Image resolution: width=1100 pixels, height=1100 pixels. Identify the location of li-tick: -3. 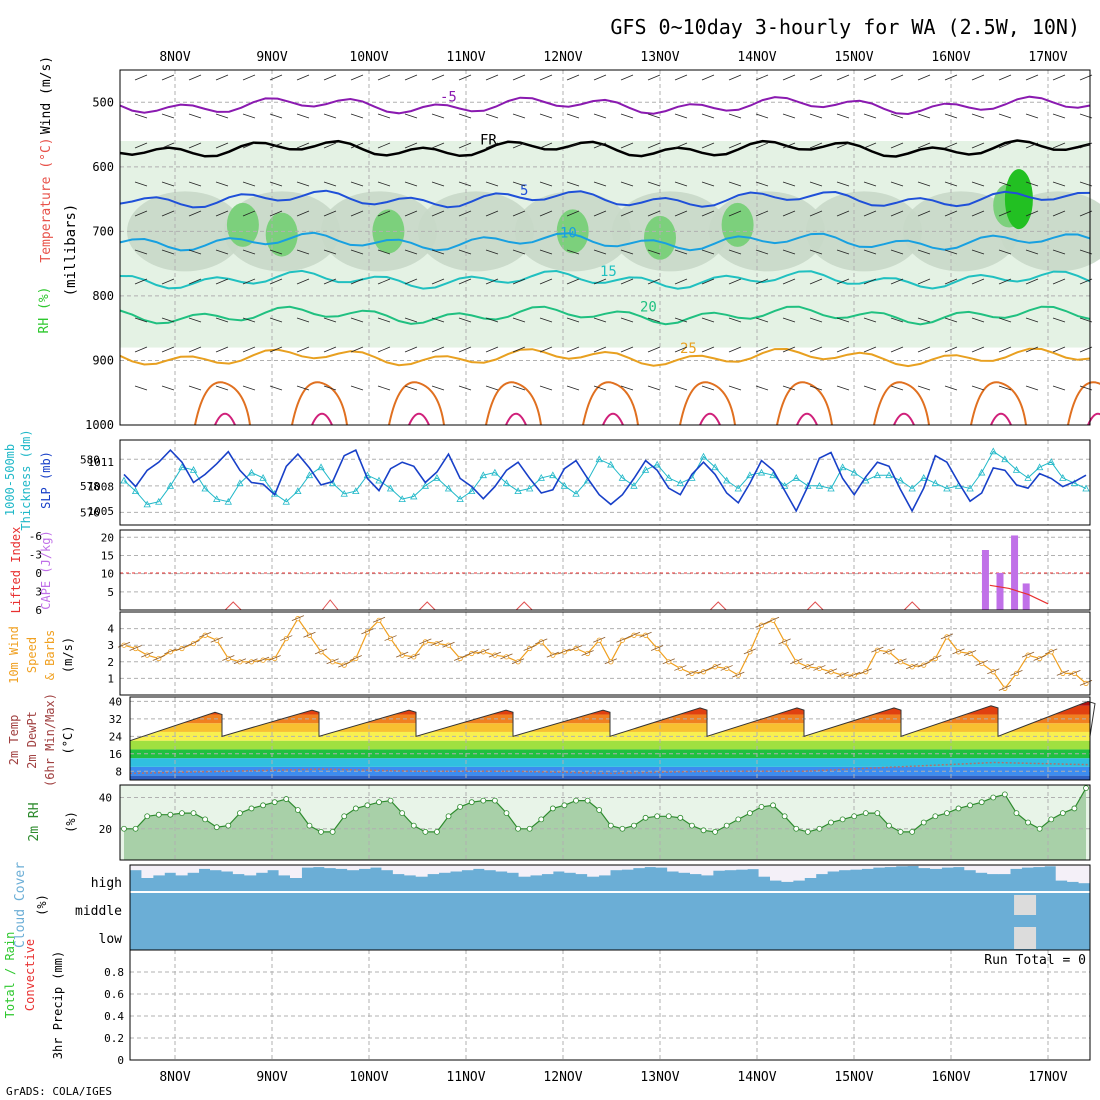
(35, 555).